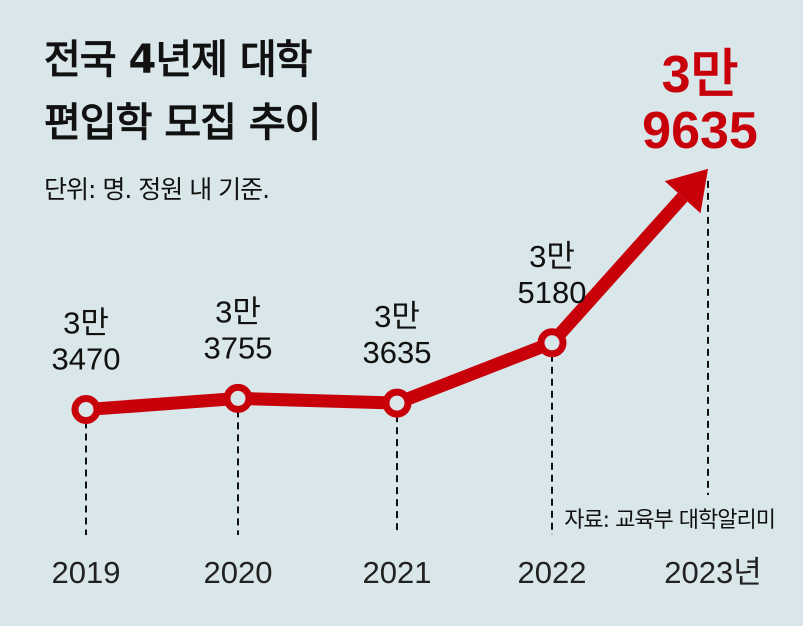 The image size is (803, 626). I want to click on data-label: 5180, so click(552, 292).